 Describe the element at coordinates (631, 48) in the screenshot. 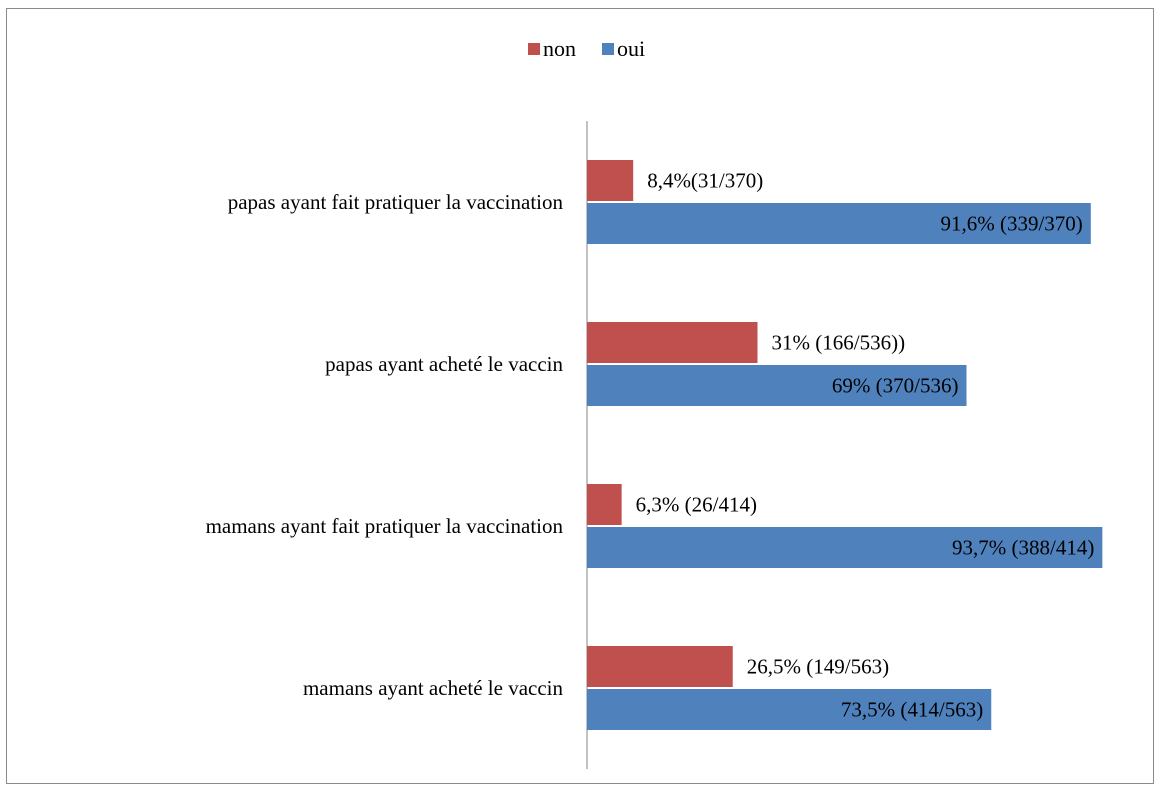

I see `legend-label-oui: oui` at that location.